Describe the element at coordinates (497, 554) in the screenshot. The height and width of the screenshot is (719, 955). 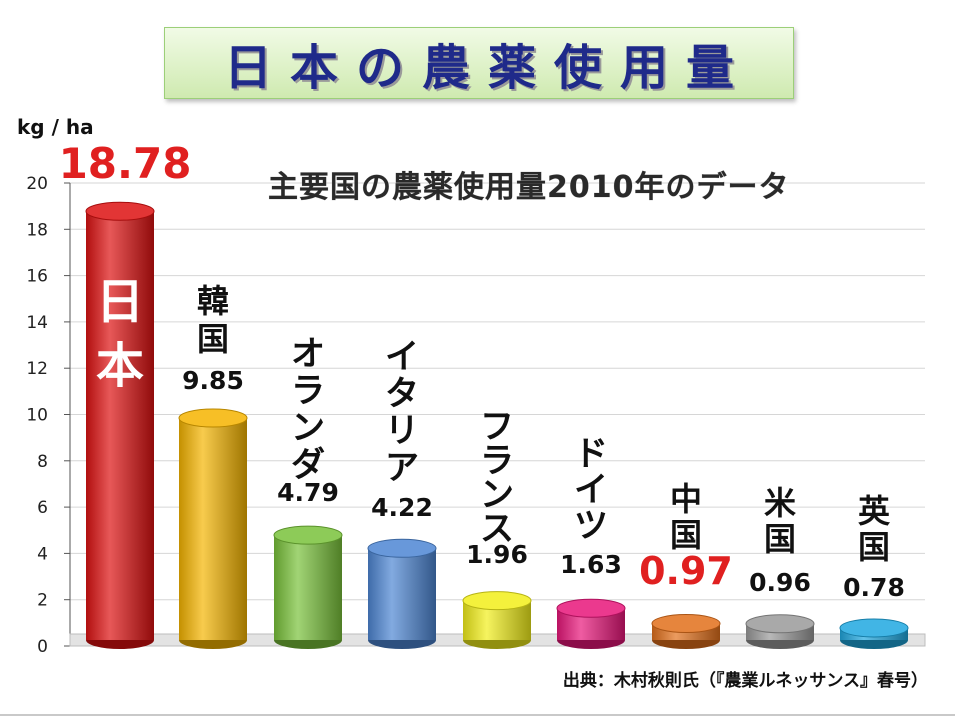
I see `data-label: 1.96` at that location.